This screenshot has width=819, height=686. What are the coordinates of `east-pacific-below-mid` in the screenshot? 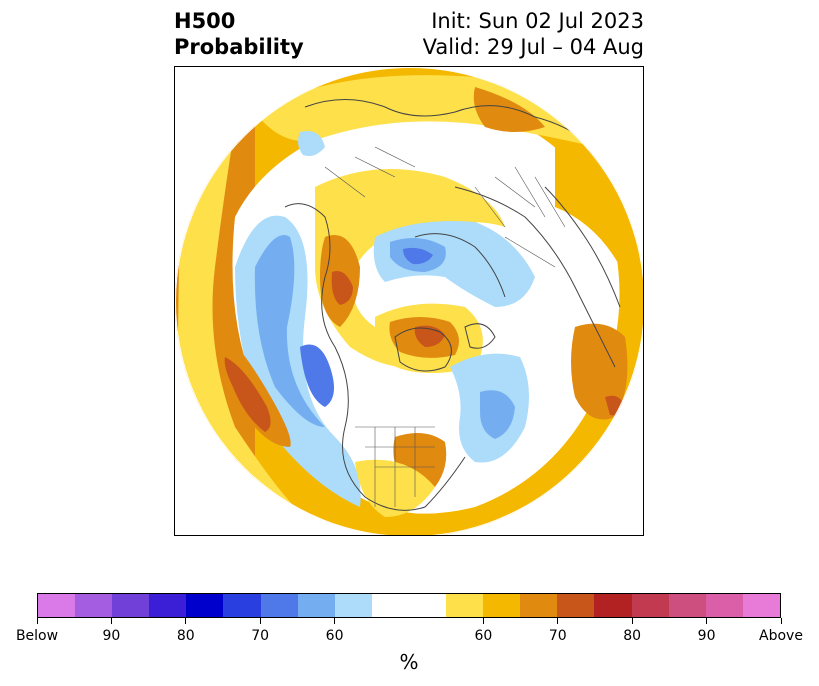 It's located at (289, 331).